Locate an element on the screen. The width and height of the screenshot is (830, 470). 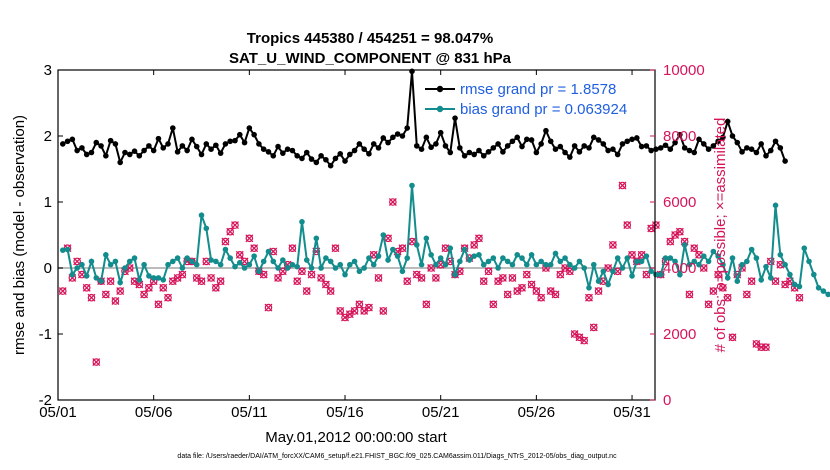
y-right-tick-label: 10000 is located at coordinates (684, 70).